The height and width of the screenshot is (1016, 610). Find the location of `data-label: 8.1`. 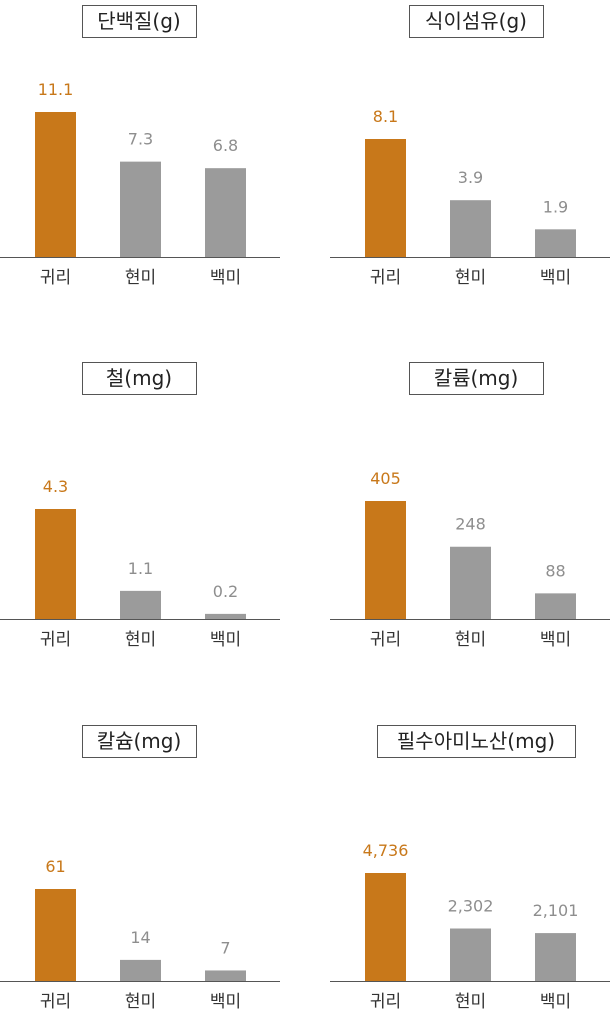

data-label: 8.1 is located at coordinates (385, 116).